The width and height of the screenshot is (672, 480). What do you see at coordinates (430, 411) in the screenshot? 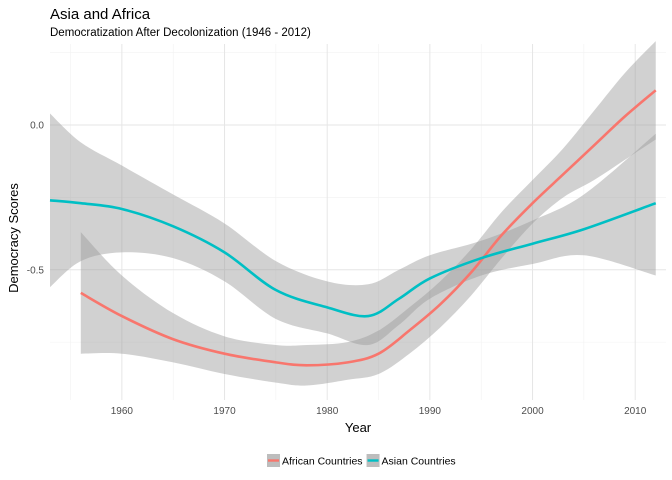
I see `x-tick-label: 1990` at bounding box center [430, 411].